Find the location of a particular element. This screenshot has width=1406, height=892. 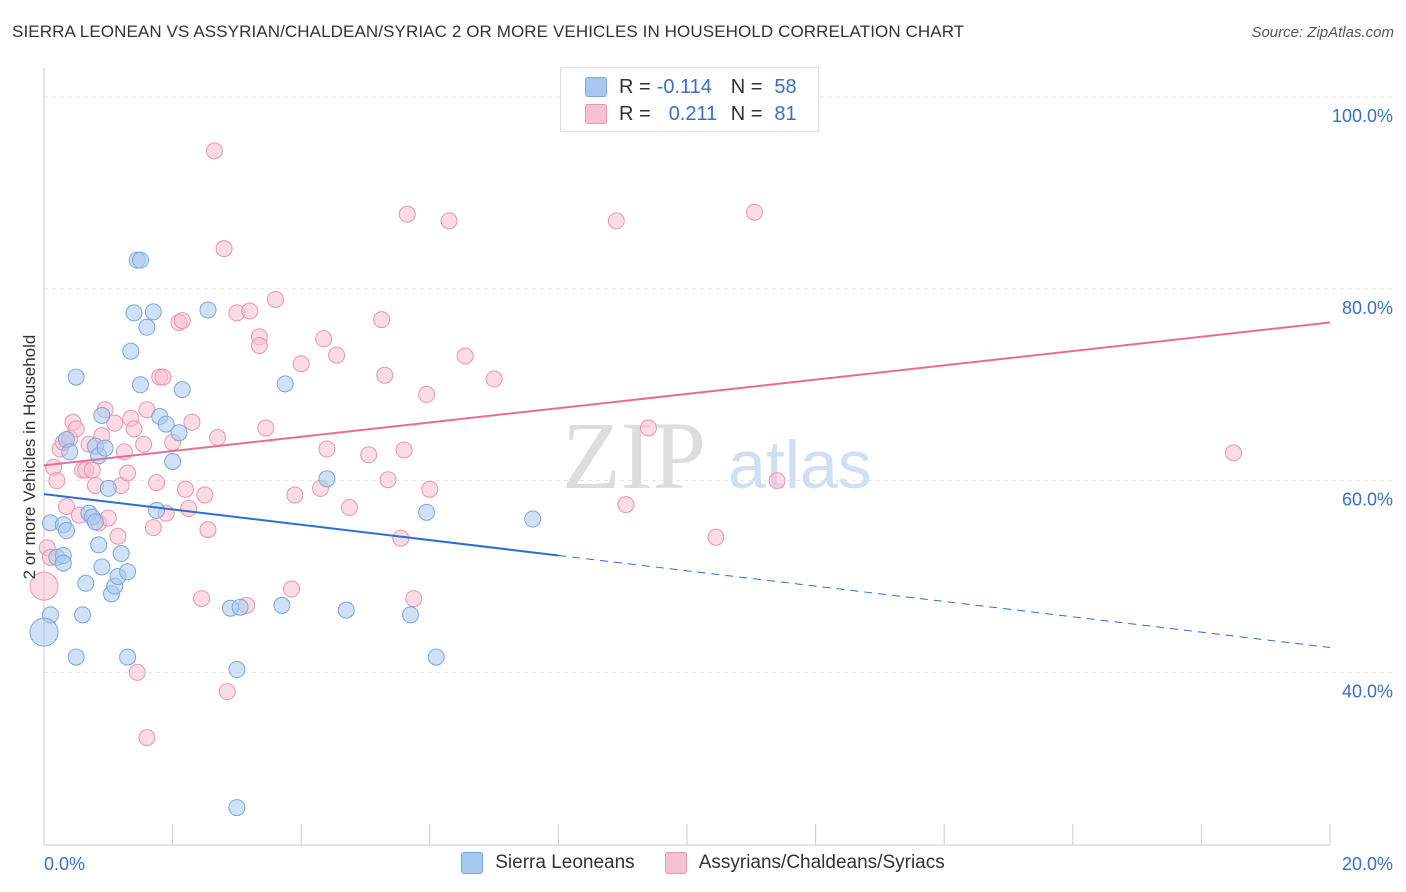

trend-line-pink is located at coordinates (687, 394).